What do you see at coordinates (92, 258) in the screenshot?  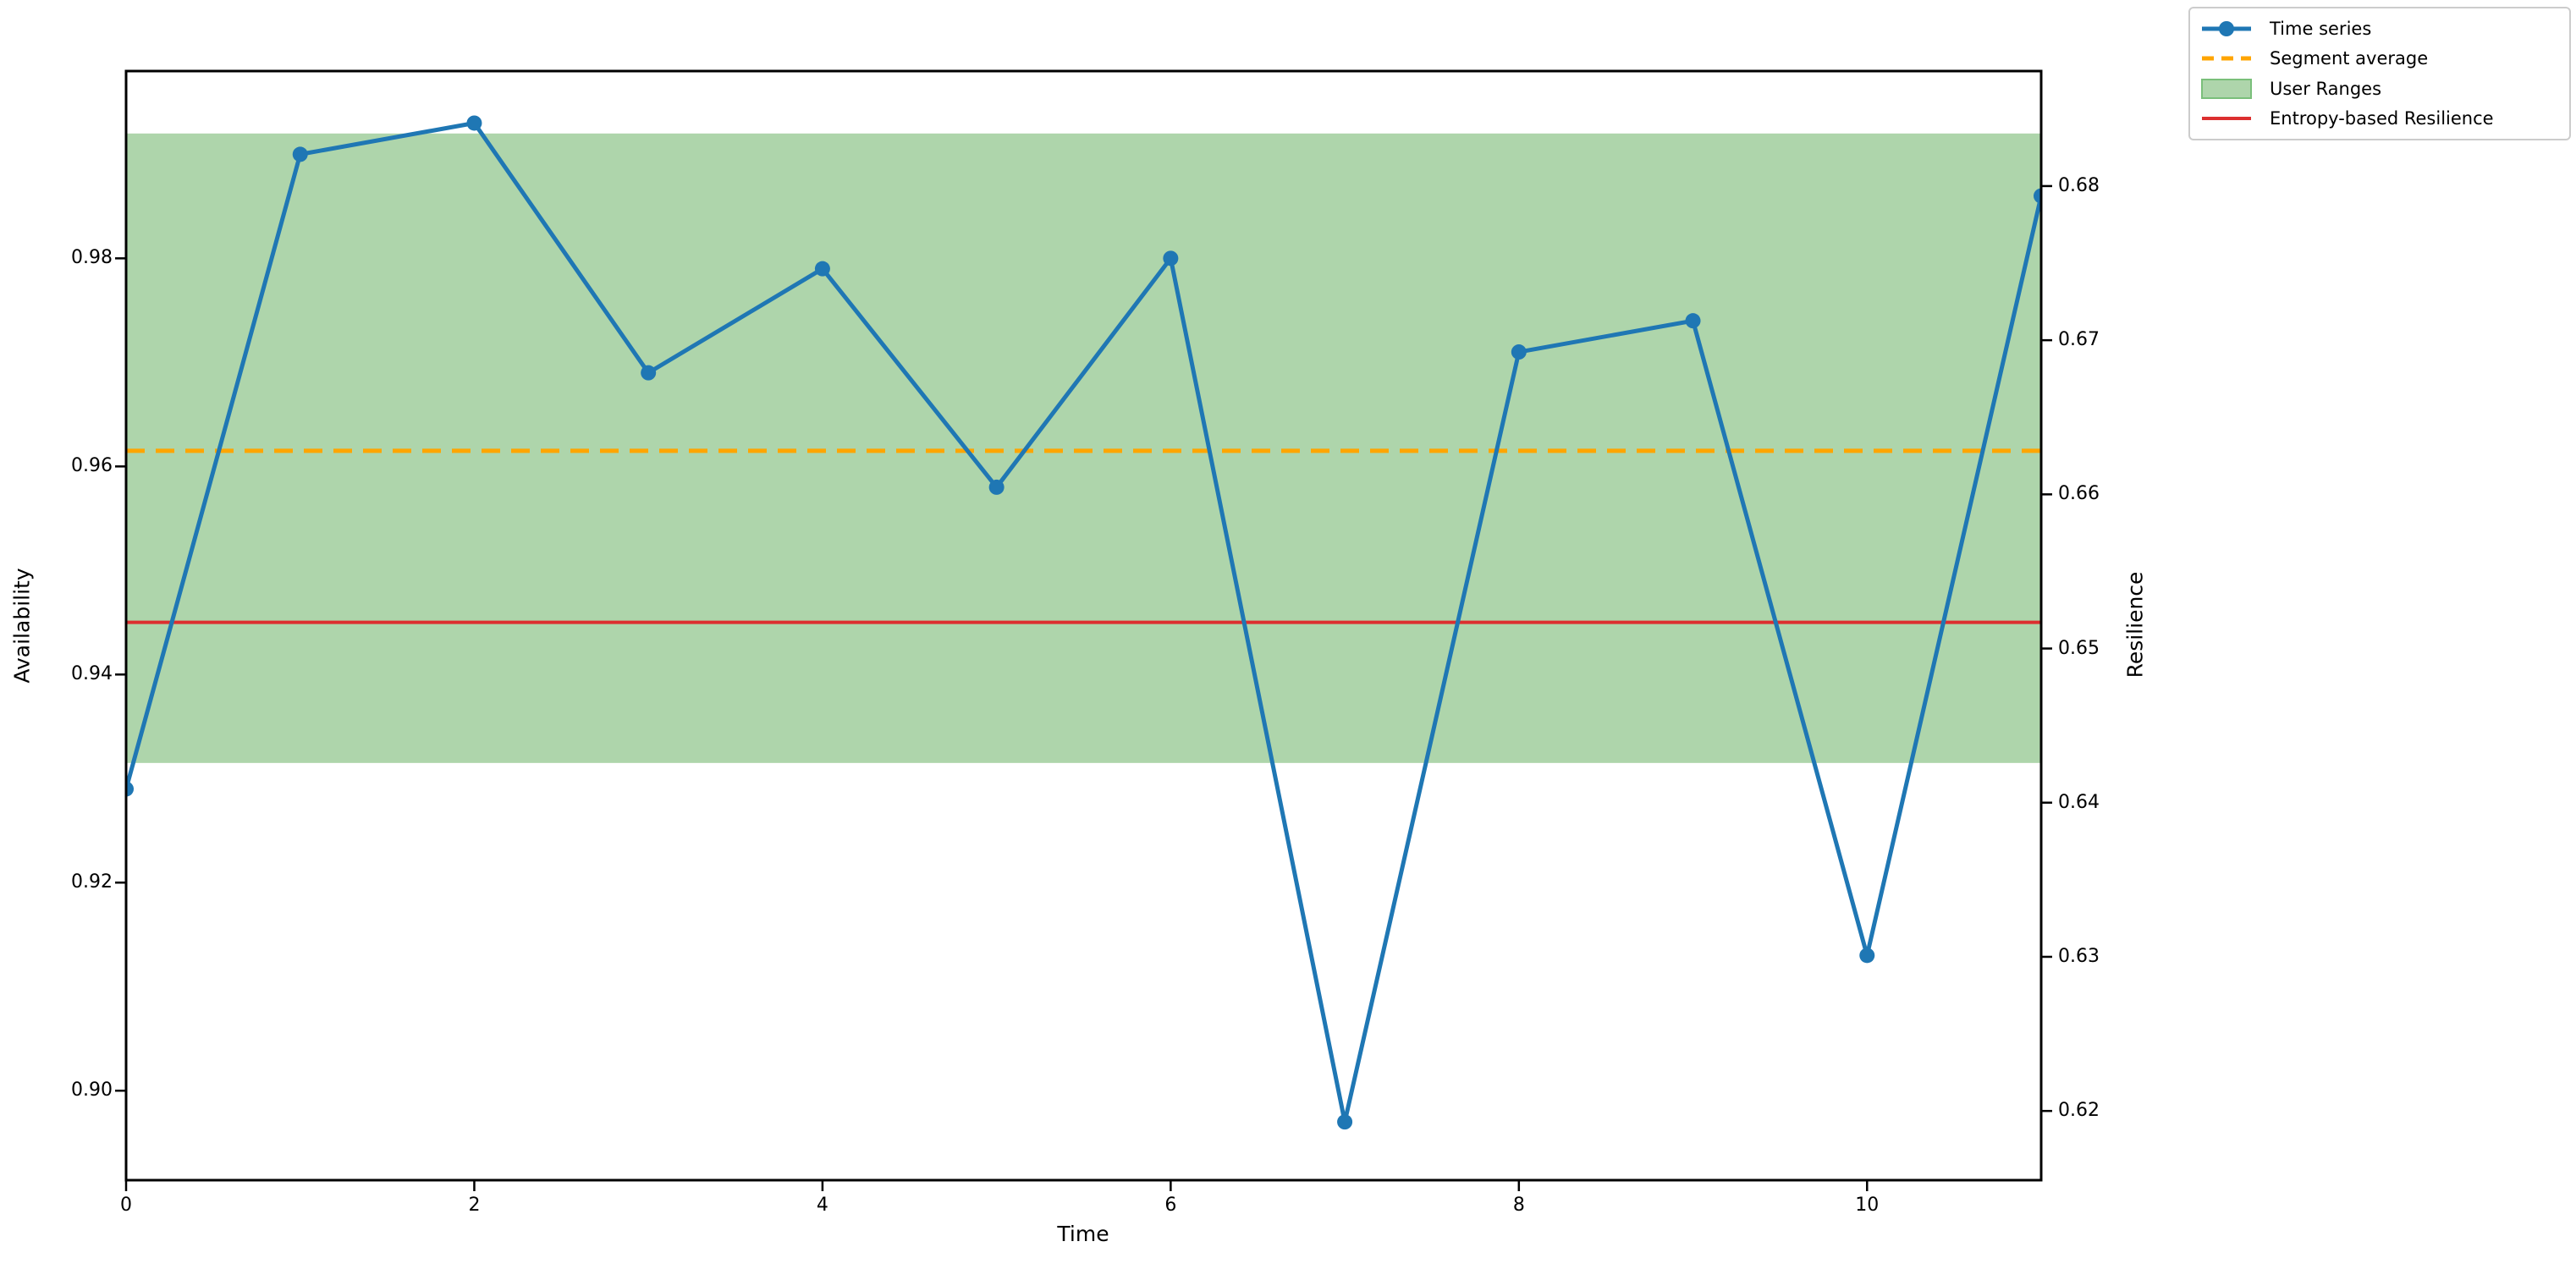 I see `y-left-tick-label: 0.98` at bounding box center [92, 258].